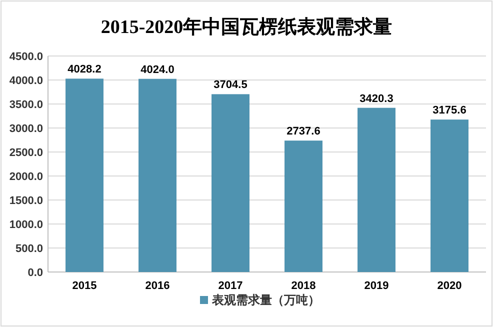 This screenshot has width=493, height=327. Describe the element at coordinates (26, 153) in the screenshot. I see `y-tick-label: 2500.0` at that location.